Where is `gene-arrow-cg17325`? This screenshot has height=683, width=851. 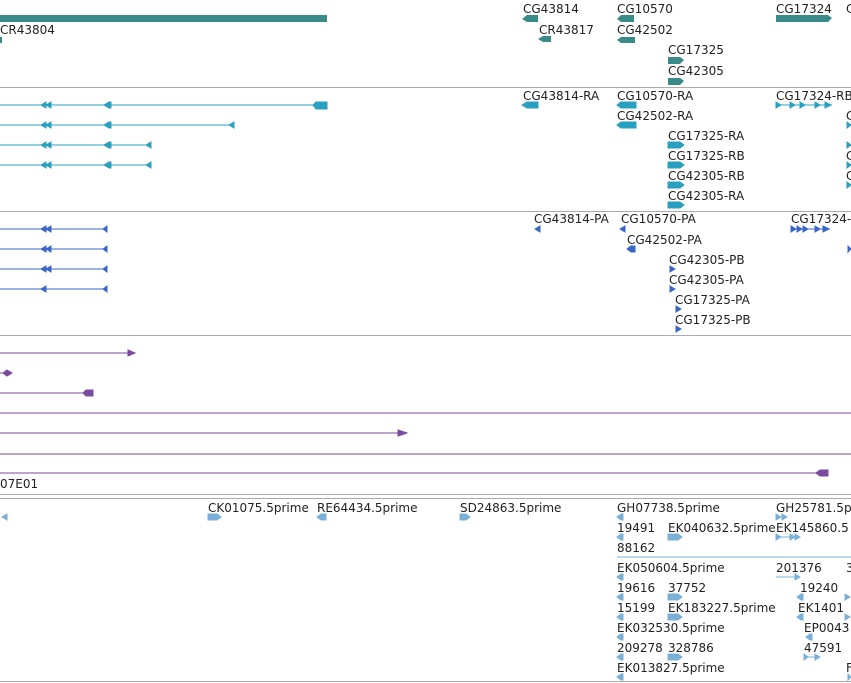 gene-arrow-cg17325 is located at coordinates (676, 60).